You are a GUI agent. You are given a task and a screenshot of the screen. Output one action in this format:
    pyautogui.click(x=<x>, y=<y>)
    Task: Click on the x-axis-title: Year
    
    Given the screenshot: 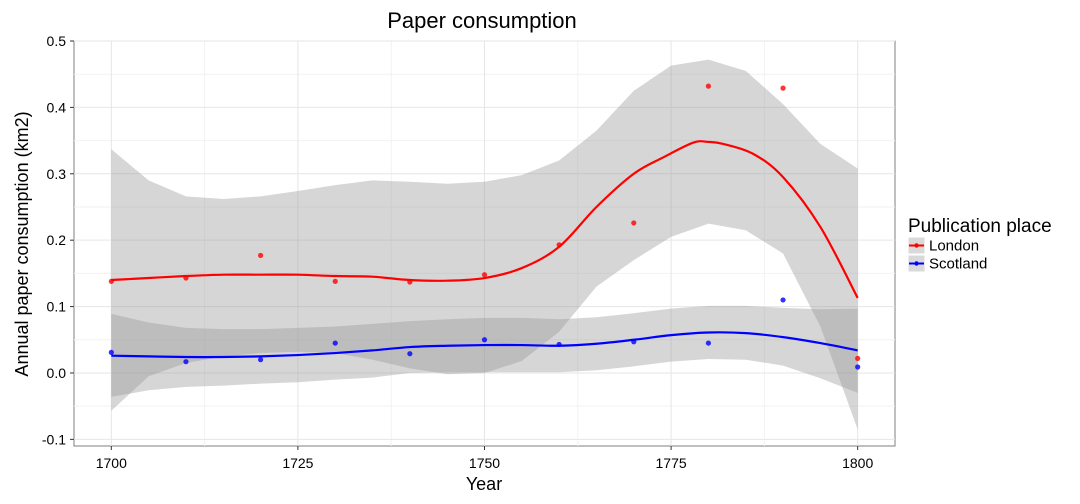 What is the action you would take?
    pyautogui.click(x=484, y=484)
    